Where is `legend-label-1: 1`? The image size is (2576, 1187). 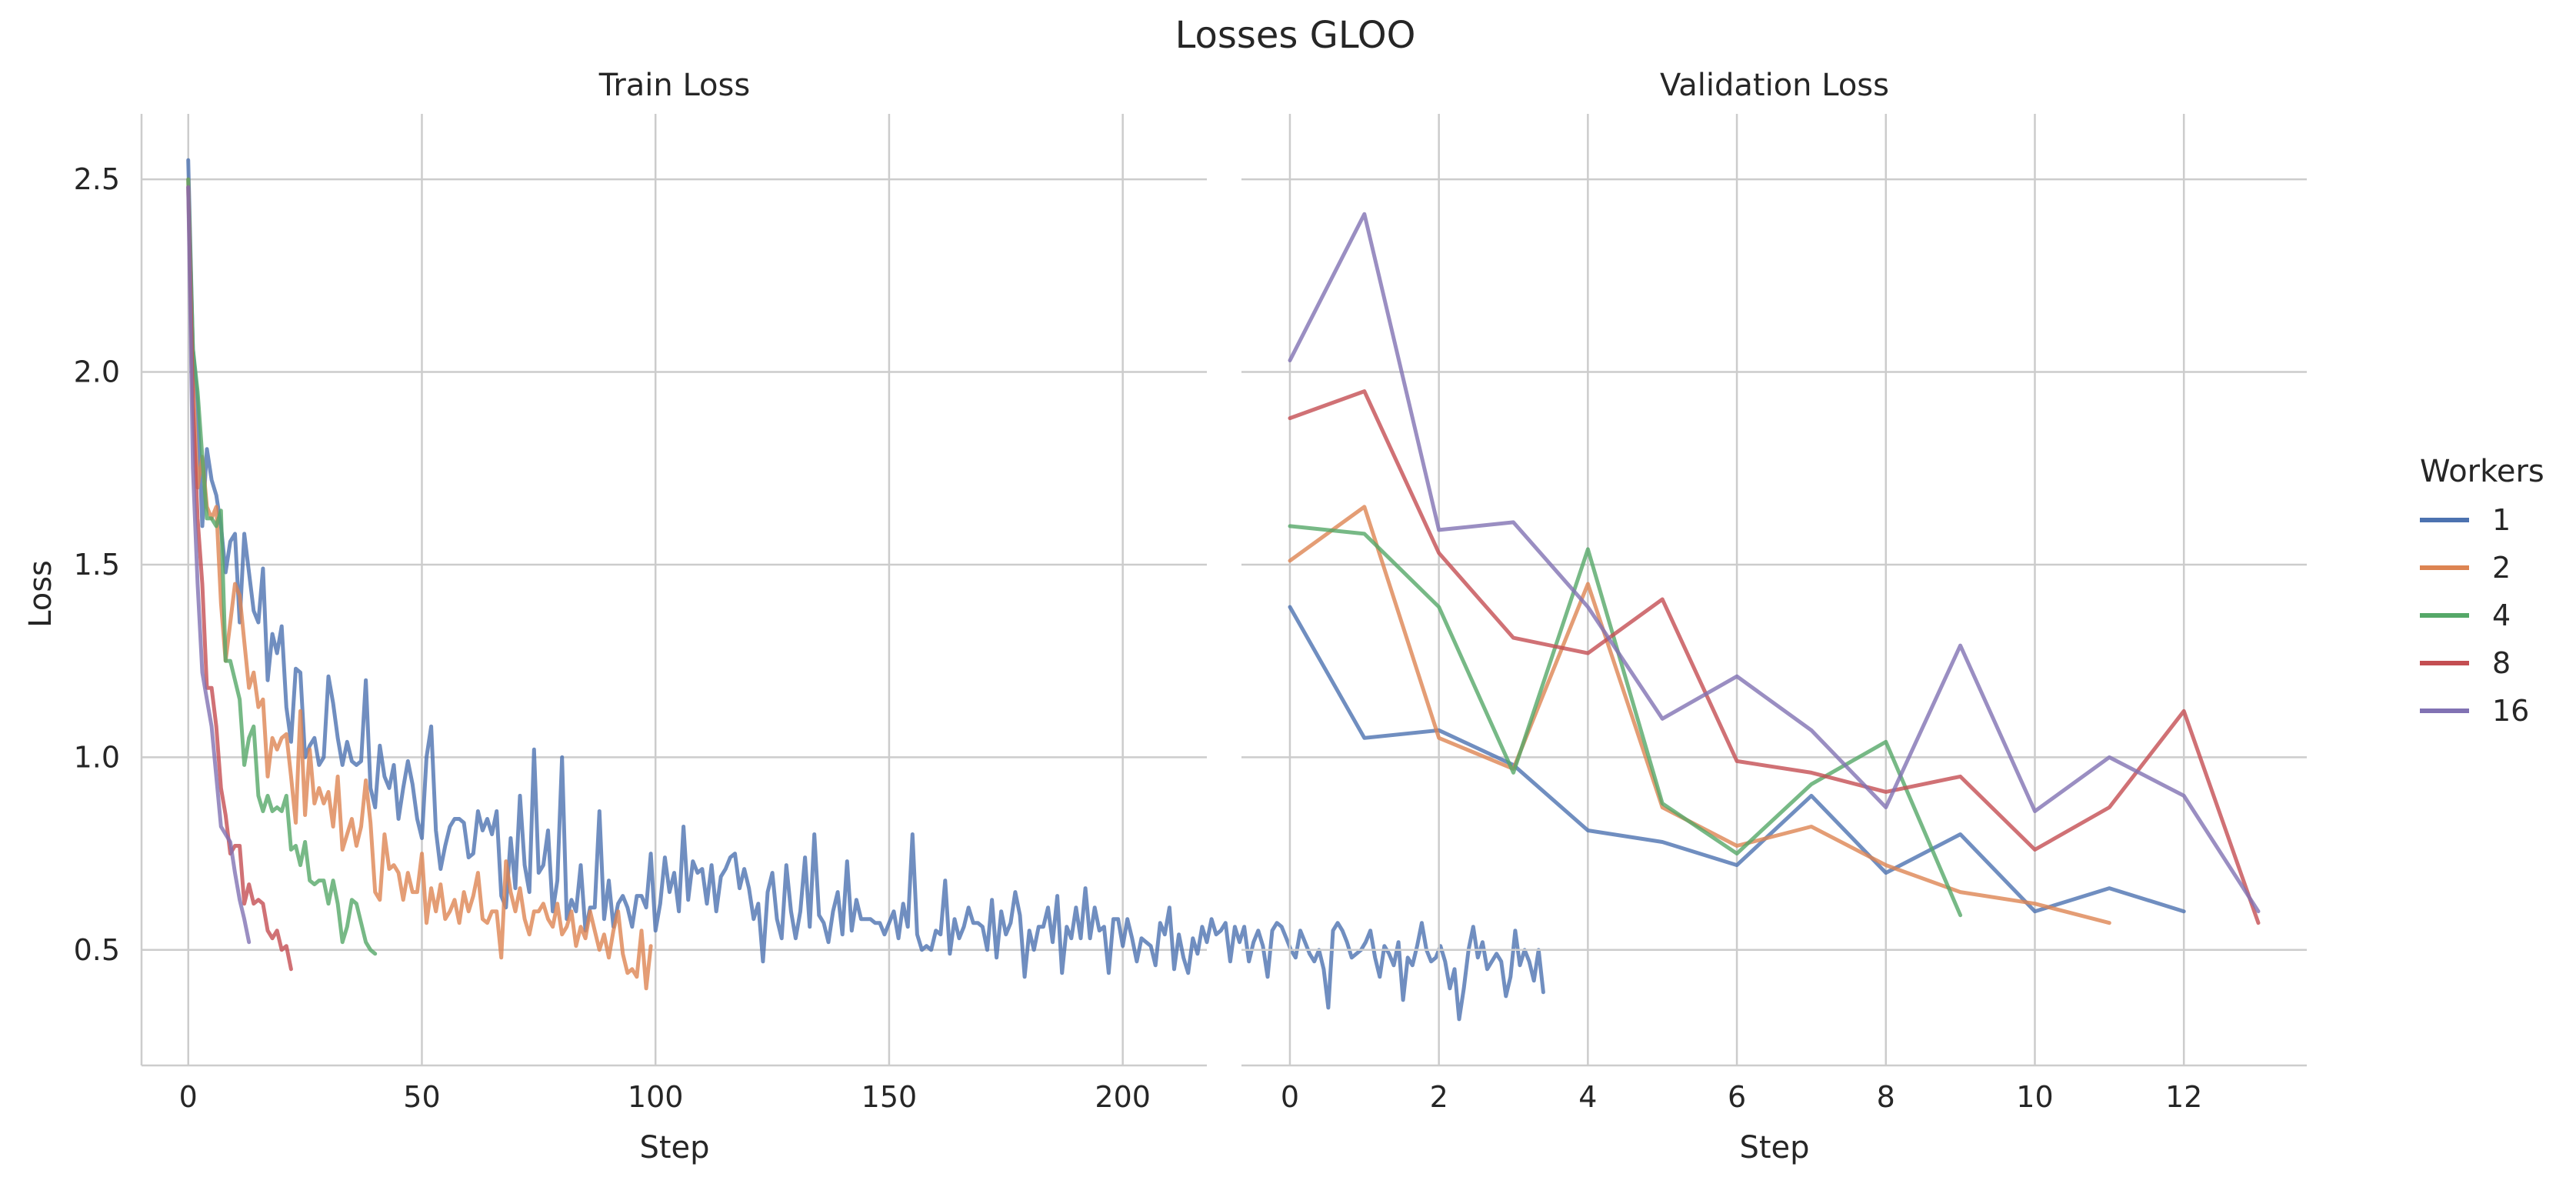 legend-label-1: 1 is located at coordinates (2501, 520).